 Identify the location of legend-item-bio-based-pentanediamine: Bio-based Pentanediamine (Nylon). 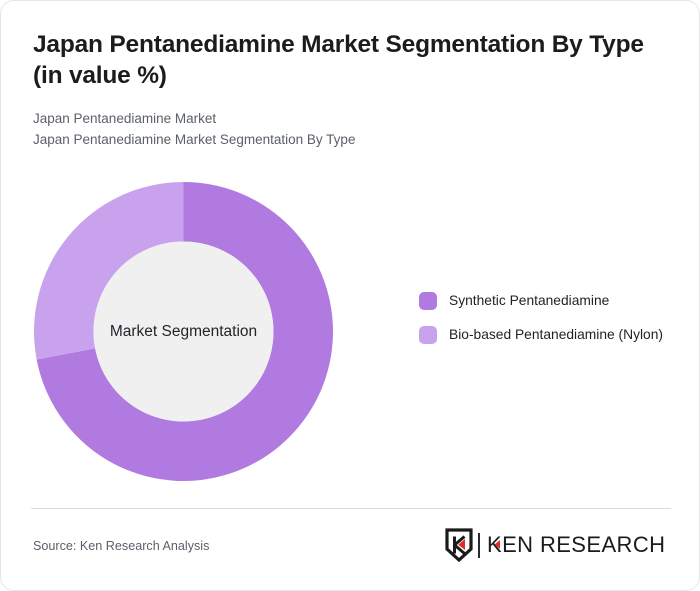
(544, 335).